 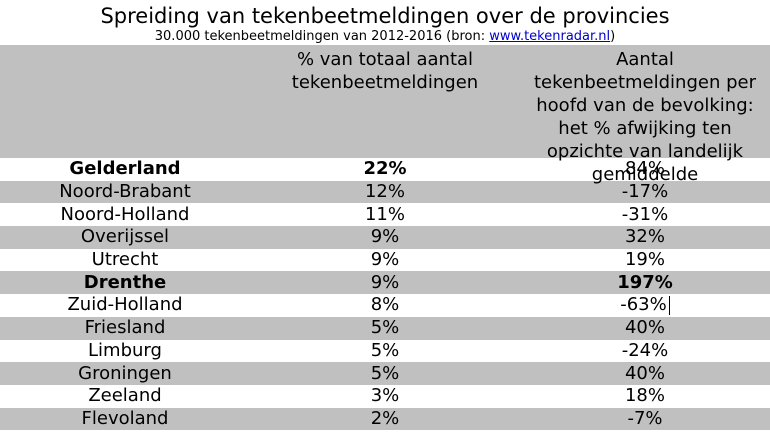 What do you see at coordinates (644, 169) in the screenshot?
I see `deviation-cell: 84%` at bounding box center [644, 169].